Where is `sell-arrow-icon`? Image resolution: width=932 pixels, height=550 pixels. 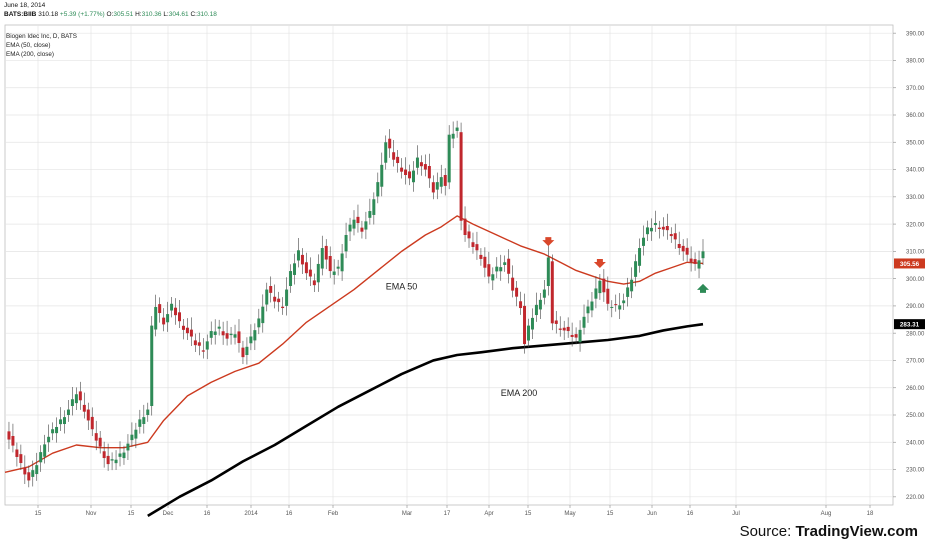 sell-arrow-icon is located at coordinates (599, 263).